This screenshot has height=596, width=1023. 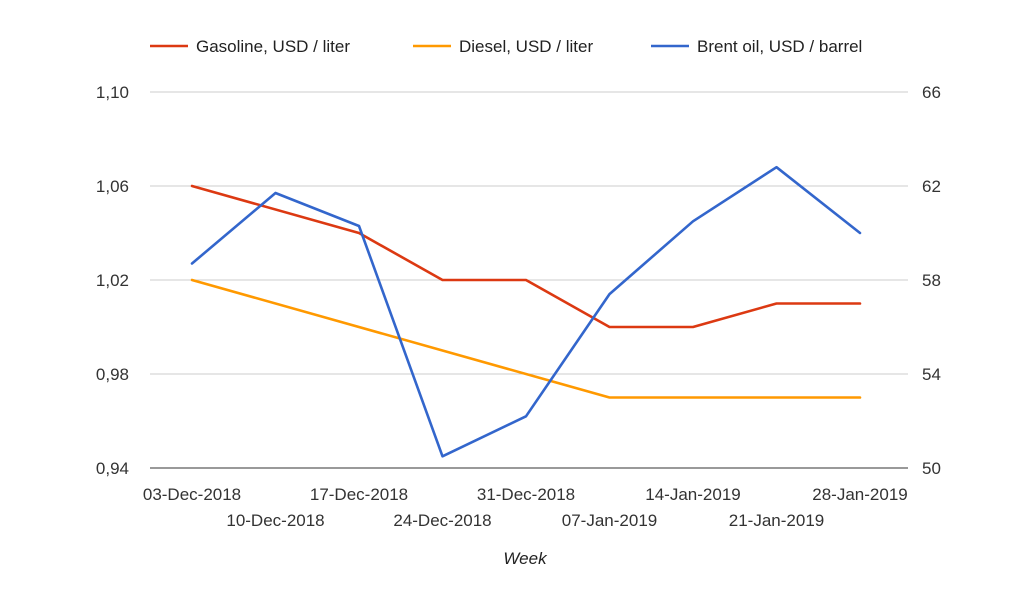 I want to click on x-tick-label: 17-Dec-2018, so click(x=359, y=494).